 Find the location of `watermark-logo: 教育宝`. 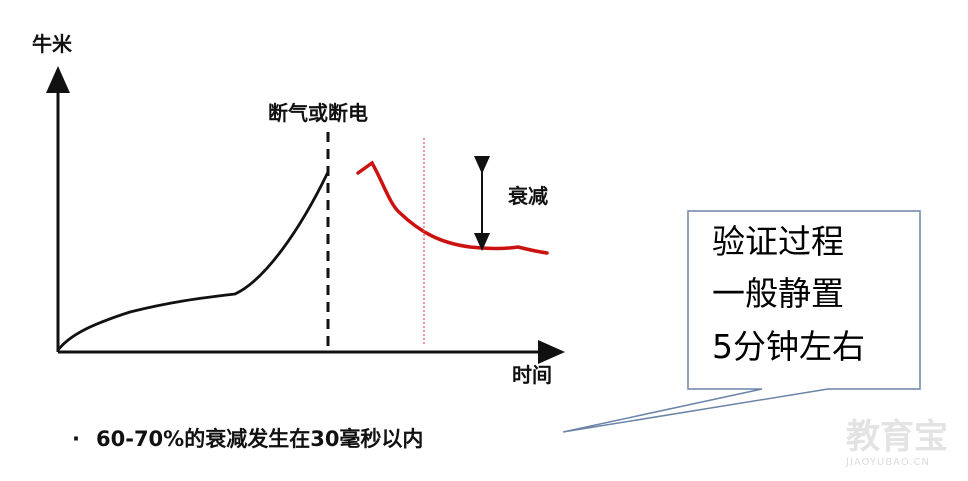

watermark-logo: 教育宝 is located at coordinates (897, 437).